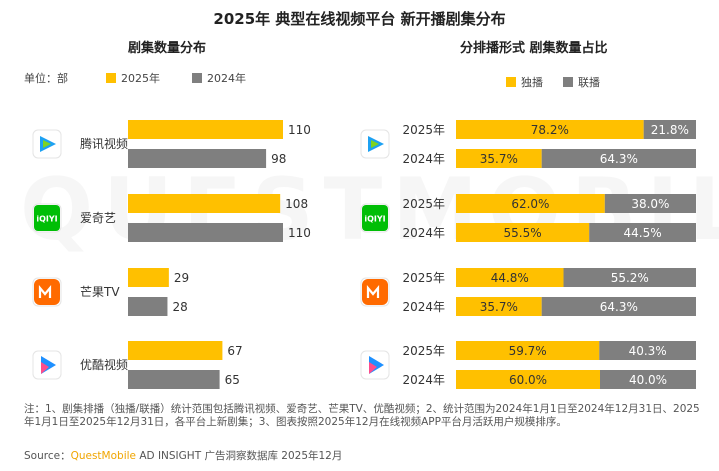  What do you see at coordinates (181, 278) in the screenshot?
I see `bar-value-label: 29` at bounding box center [181, 278].